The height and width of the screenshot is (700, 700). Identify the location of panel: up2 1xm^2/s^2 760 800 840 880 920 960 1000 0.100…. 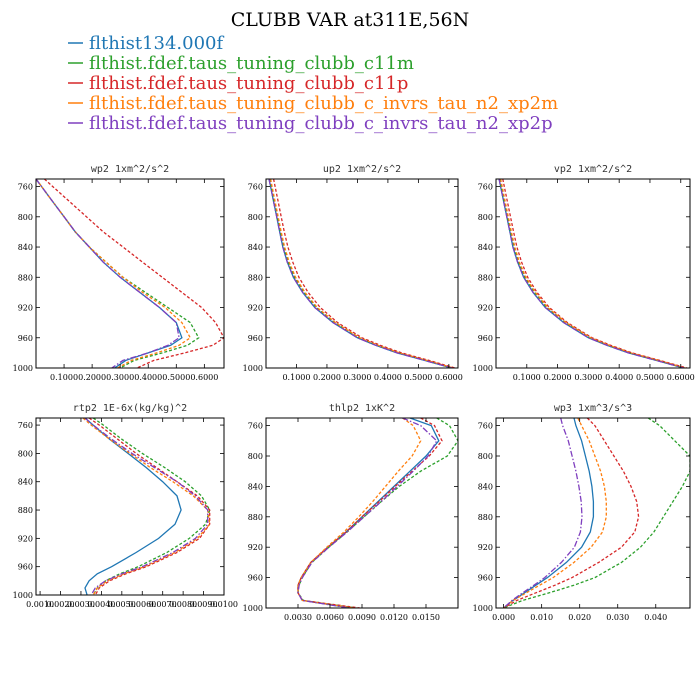
(353, 273).